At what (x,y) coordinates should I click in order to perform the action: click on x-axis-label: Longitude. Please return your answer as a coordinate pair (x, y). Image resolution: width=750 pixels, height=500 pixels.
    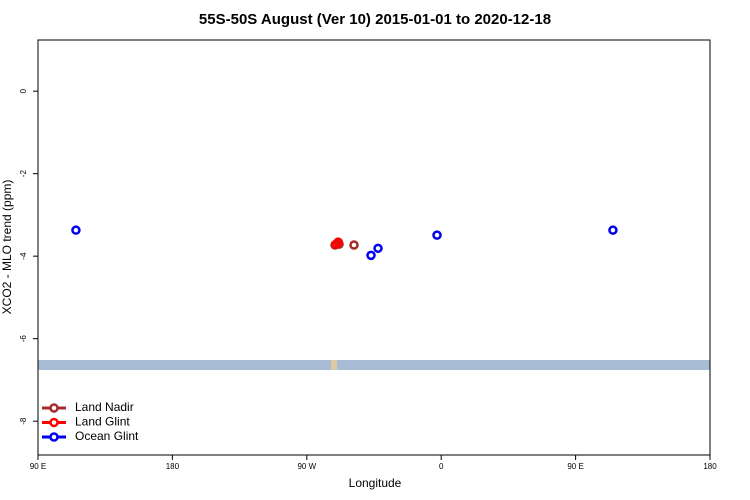
    Looking at the image, I should click on (375, 483).